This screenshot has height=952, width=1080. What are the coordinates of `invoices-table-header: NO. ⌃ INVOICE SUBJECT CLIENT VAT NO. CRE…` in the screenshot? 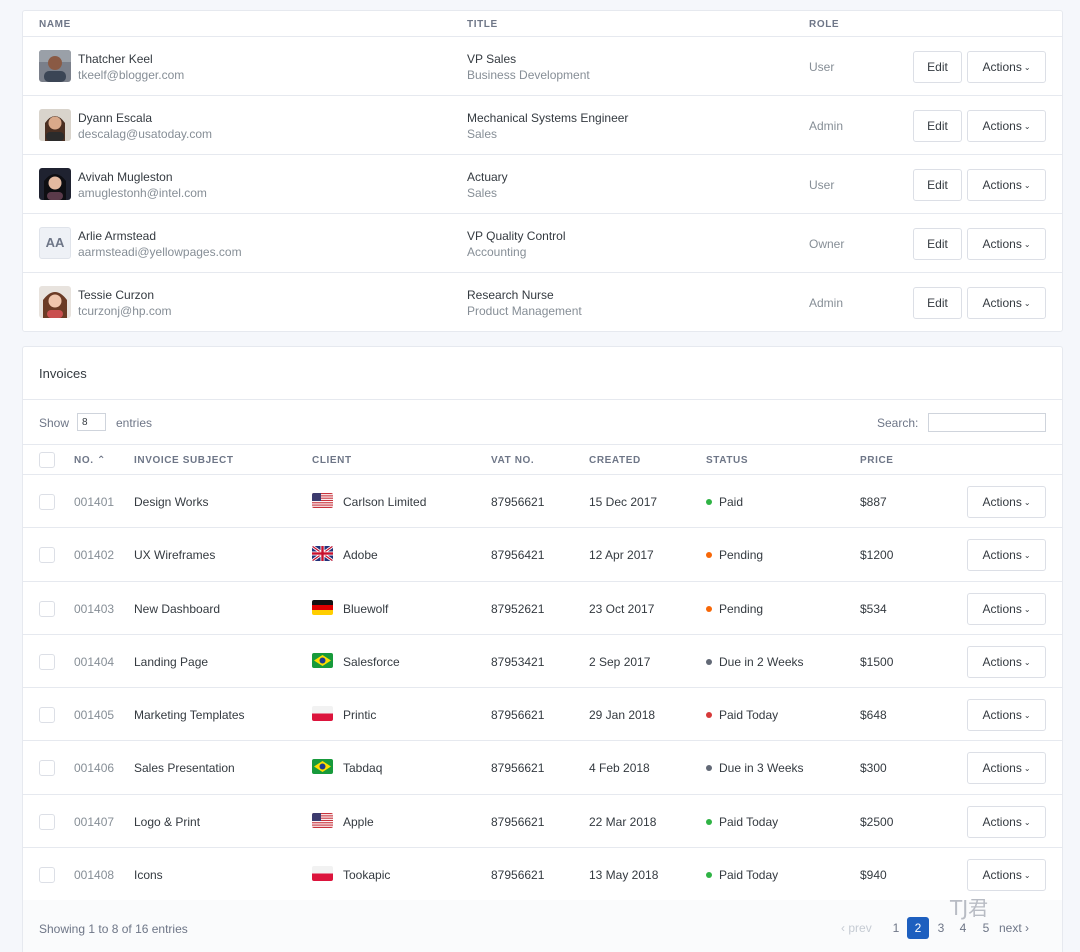 It's located at (542, 460).